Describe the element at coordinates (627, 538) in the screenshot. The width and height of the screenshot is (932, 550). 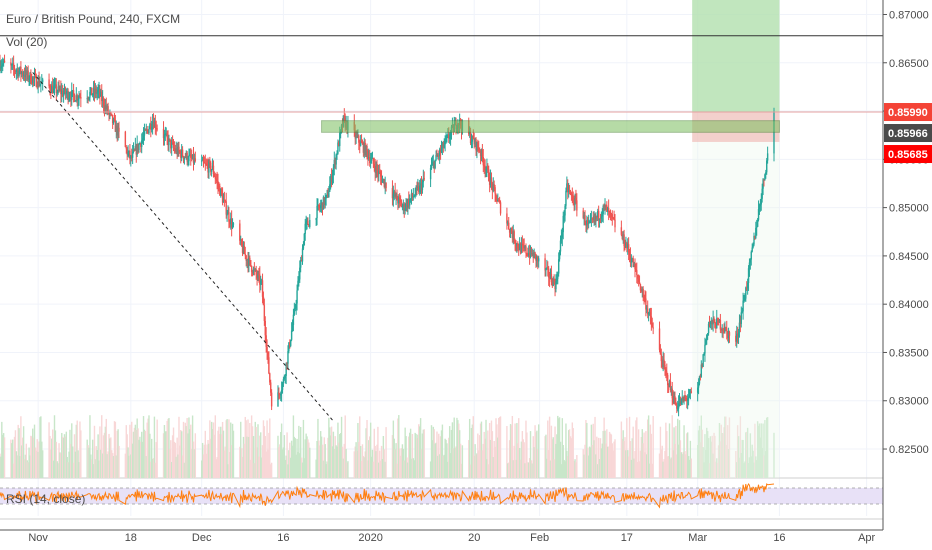
I see `time-tick-label: 17` at that location.